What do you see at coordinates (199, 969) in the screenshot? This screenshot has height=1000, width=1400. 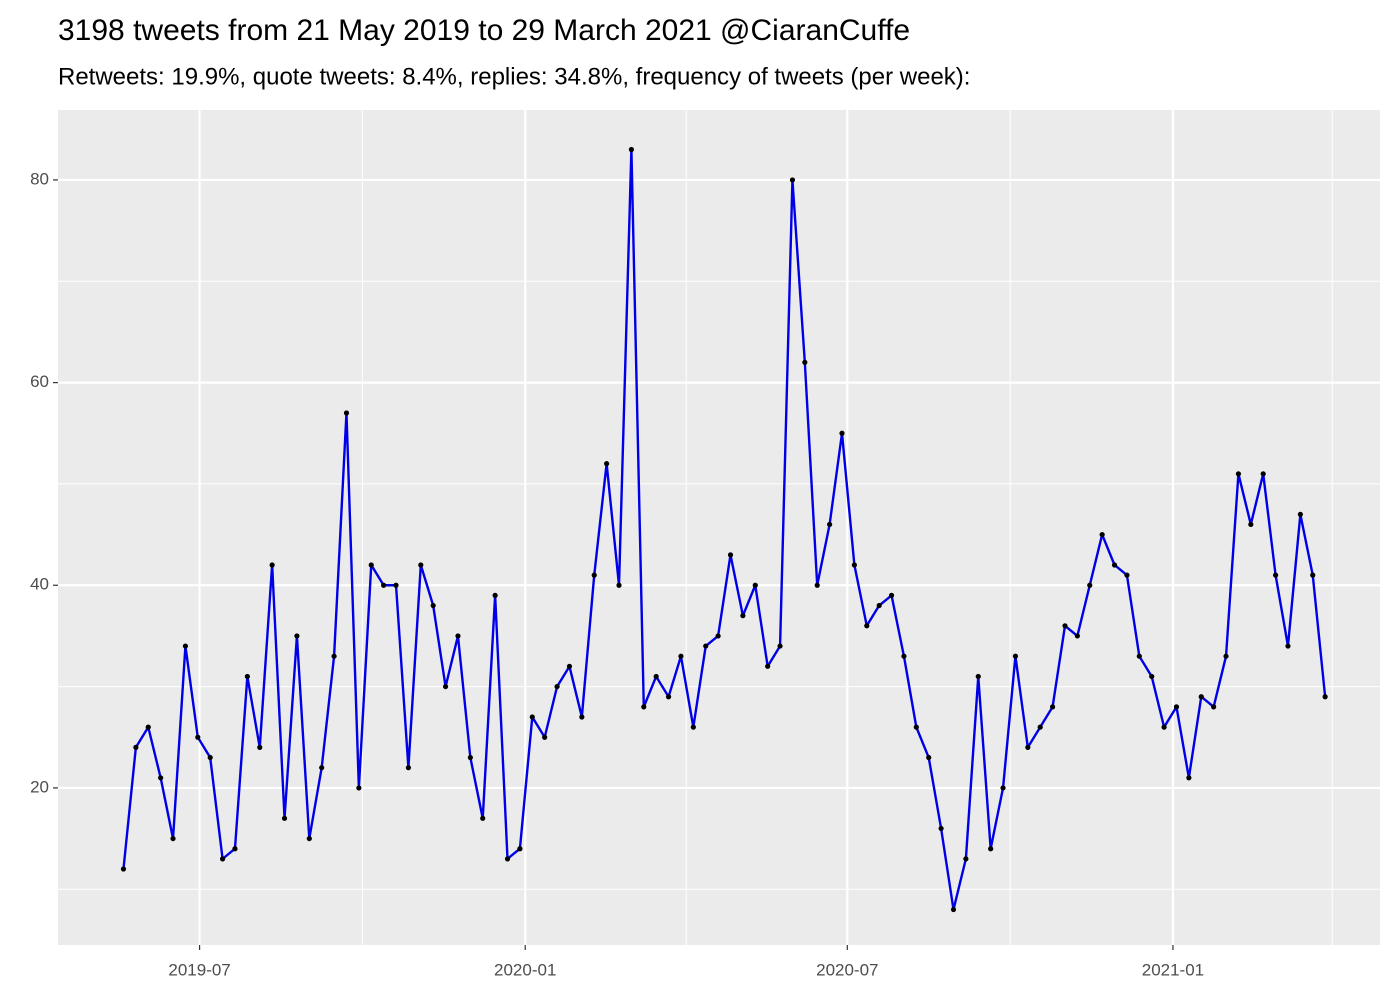 I see `x-tick-label: 2019-07` at bounding box center [199, 969].